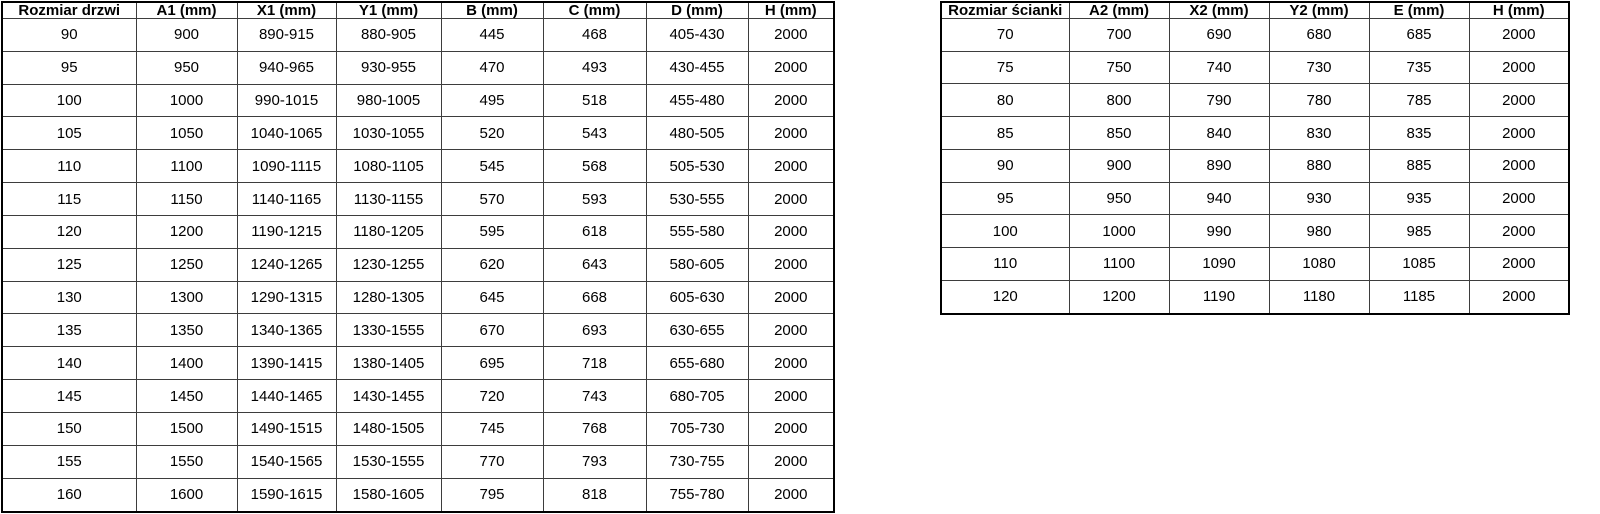  I want to click on table-cell: 1440-1465, so click(286, 396).